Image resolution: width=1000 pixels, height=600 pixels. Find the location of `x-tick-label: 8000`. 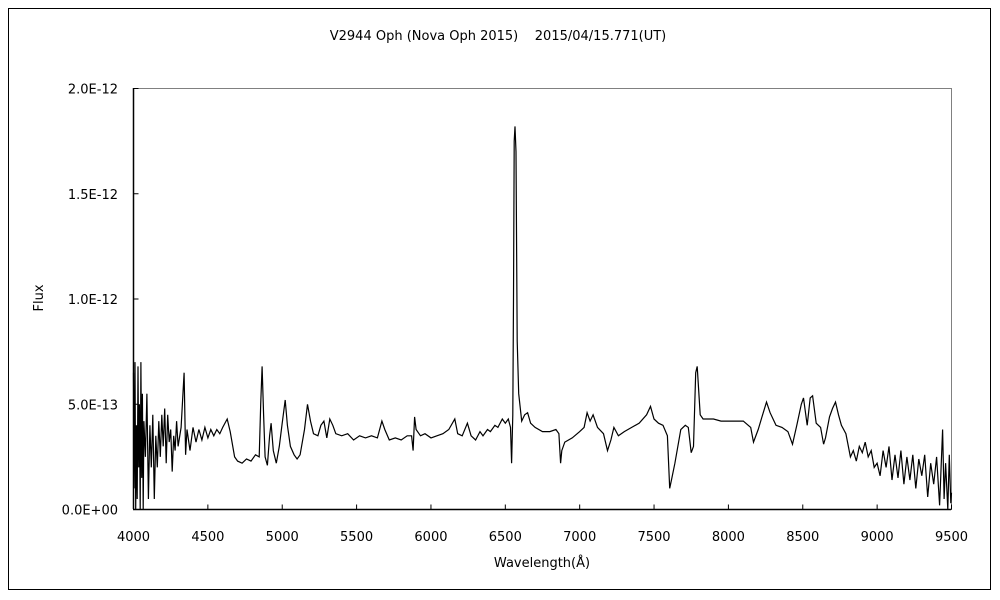

x-tick-label: 8000 is located at coordinates (728, 537).